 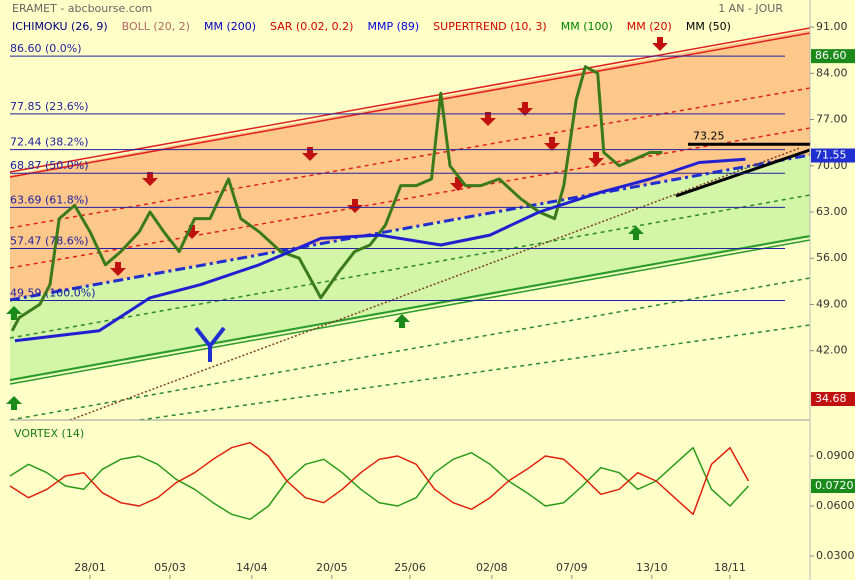 I want to click on chart-subtitle: 1 AN - JOUR, so click(x=750, y=8).